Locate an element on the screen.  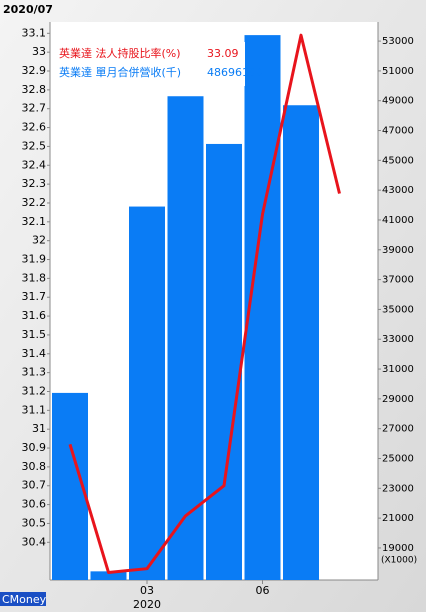
y2-tick-label: 21000 is located at coordinates (398, 518).